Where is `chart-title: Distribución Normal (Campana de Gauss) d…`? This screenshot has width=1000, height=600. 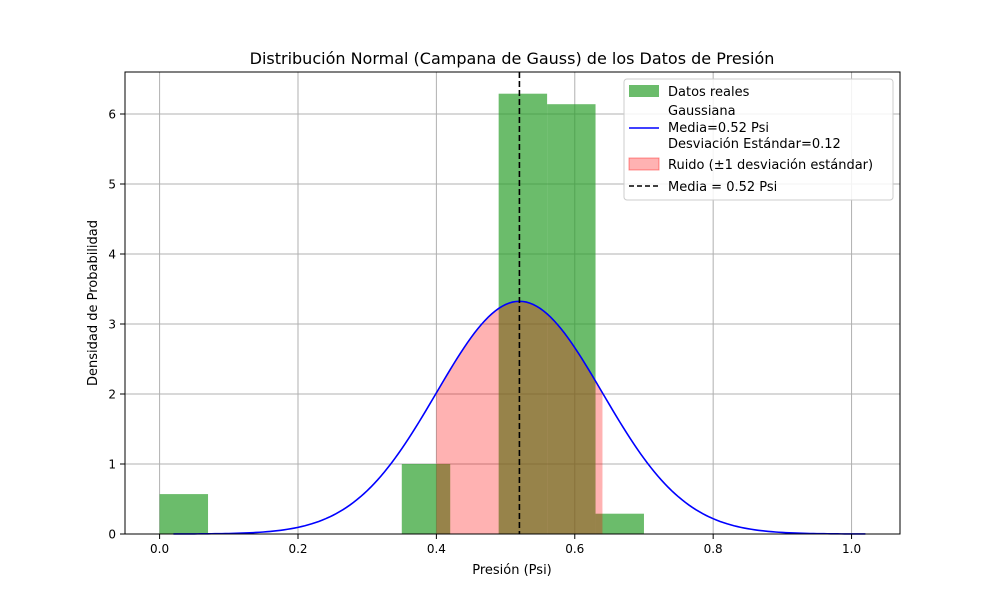
chart-title: Distribución Normal (Campana de Gauss) d… is located at coordinates (512, 58).